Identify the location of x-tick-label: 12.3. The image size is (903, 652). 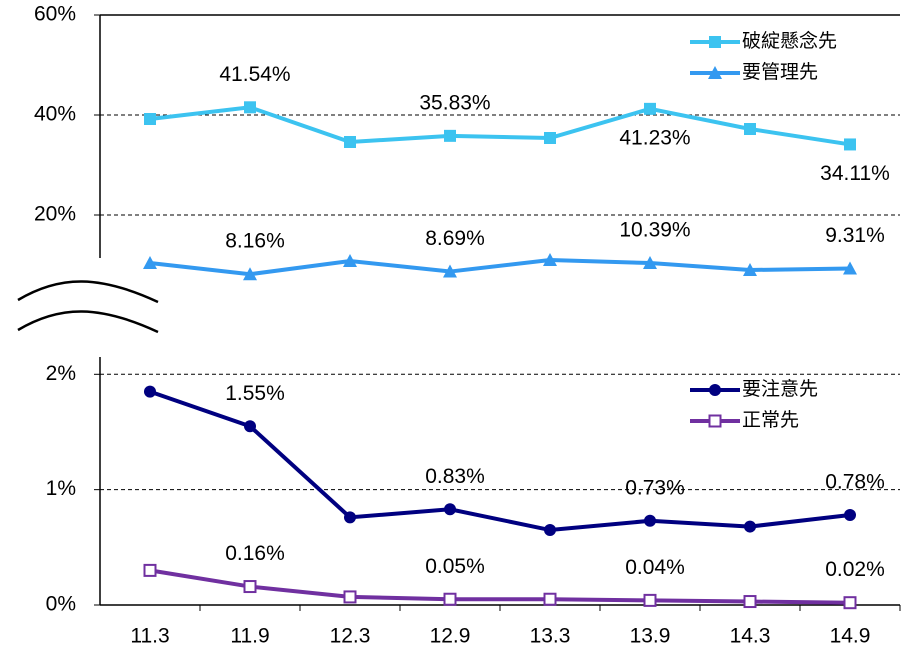
(350, 636).